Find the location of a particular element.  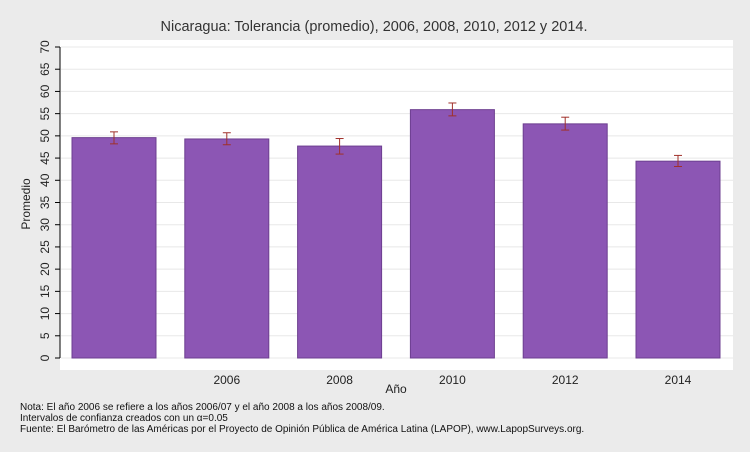

y-tick-label: 60 is located at coordinates (45, 91).